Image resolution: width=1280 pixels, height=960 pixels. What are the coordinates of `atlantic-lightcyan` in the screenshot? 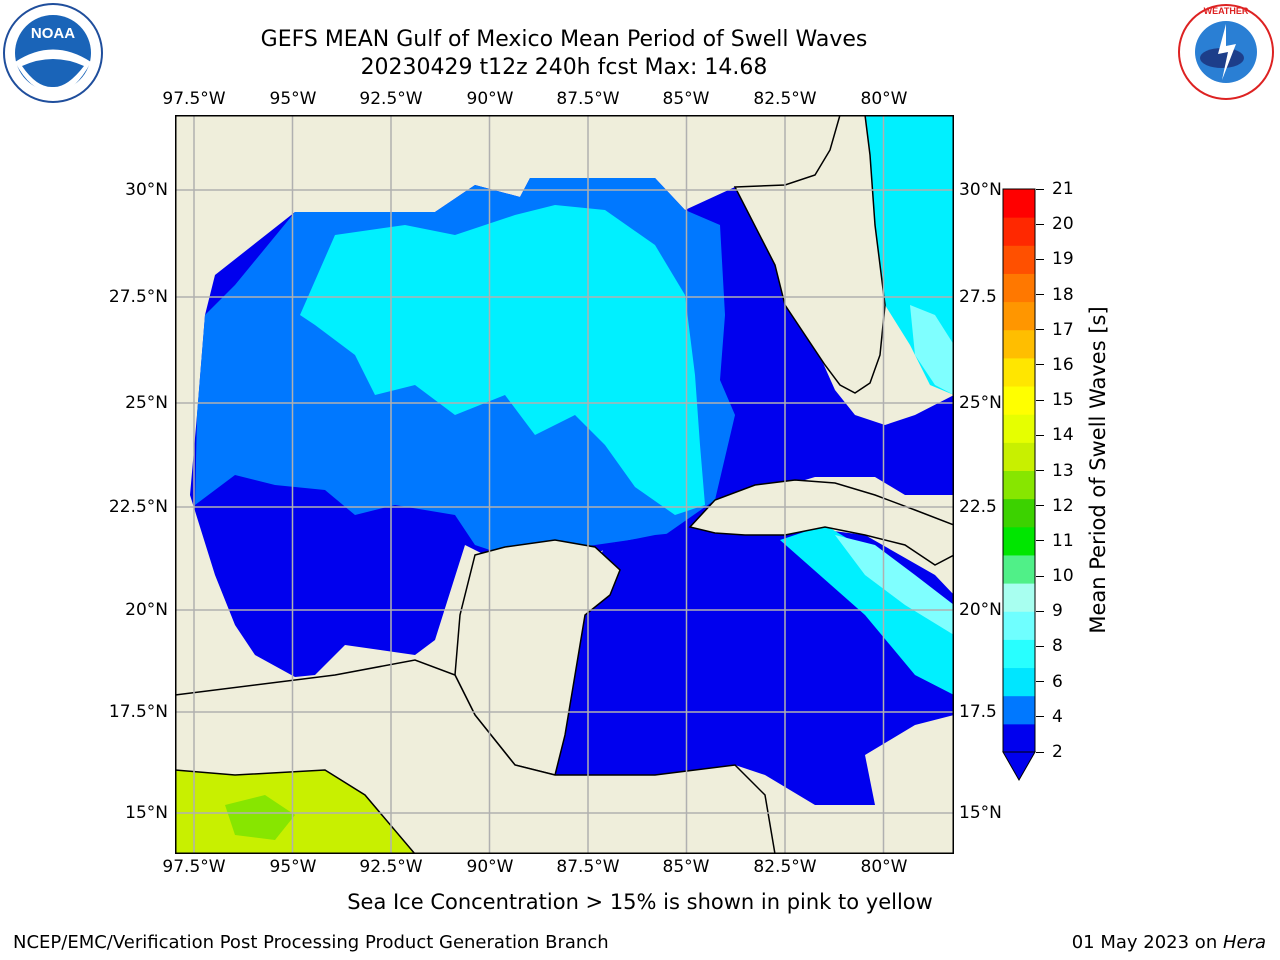 It's located at (932, 350).